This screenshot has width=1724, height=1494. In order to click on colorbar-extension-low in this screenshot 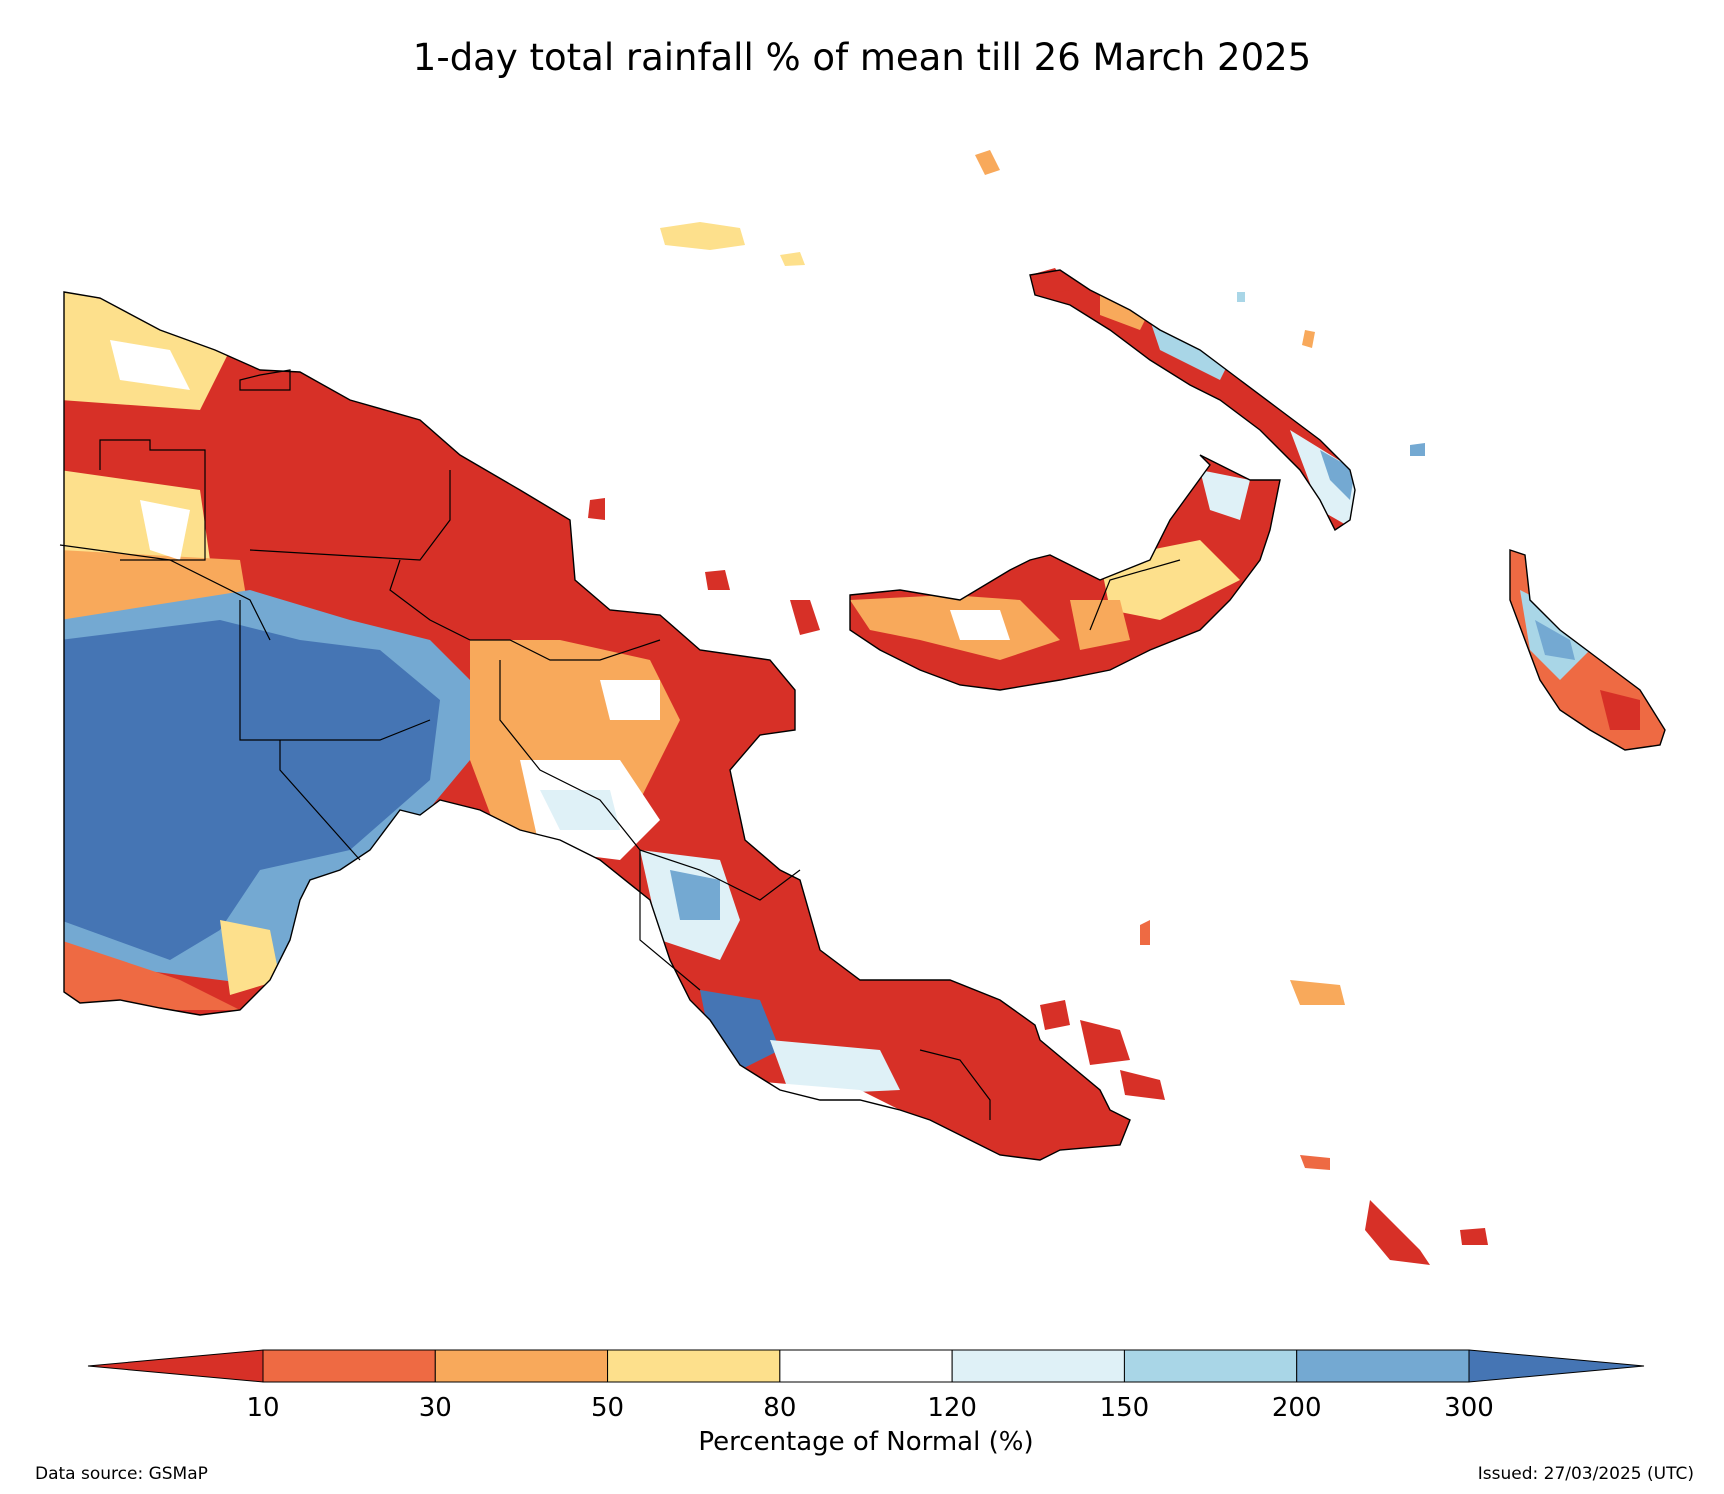, I will do `click(175, 1366)`.